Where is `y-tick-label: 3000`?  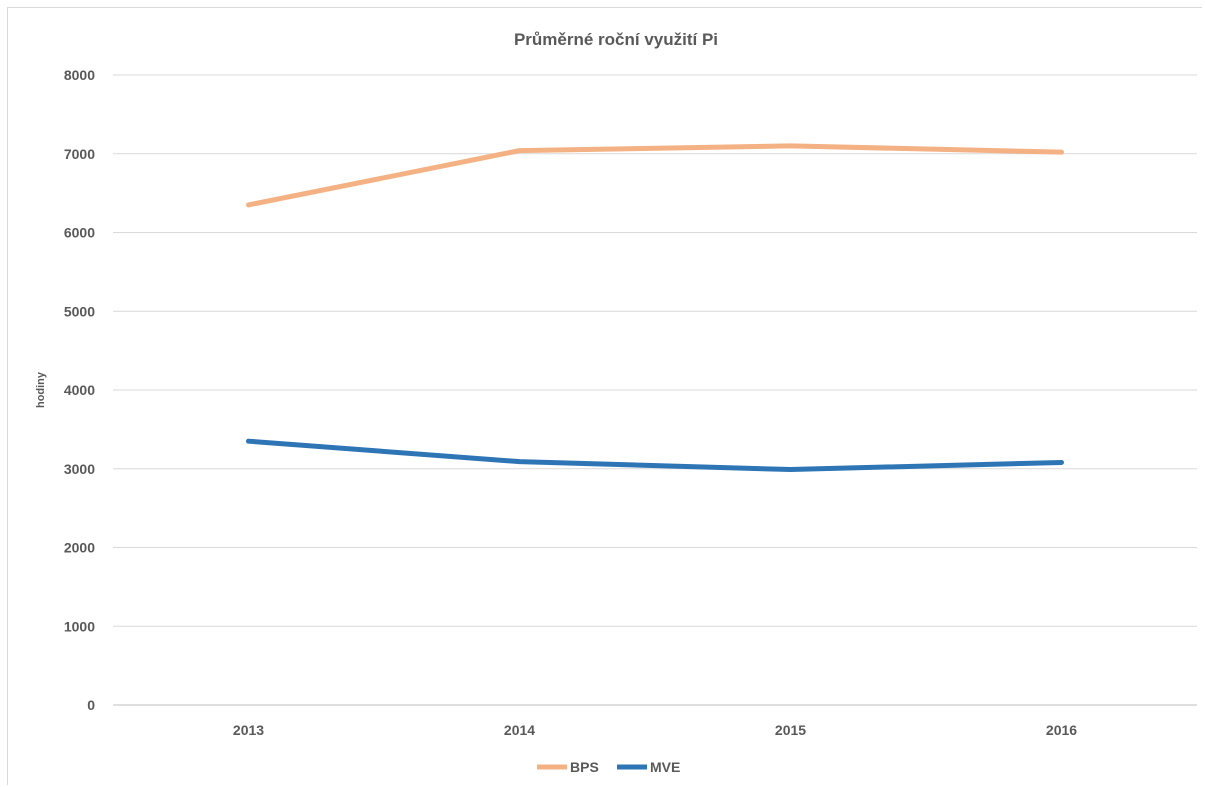 y-tick-label: 3000 is located at coordinates (79, 469).